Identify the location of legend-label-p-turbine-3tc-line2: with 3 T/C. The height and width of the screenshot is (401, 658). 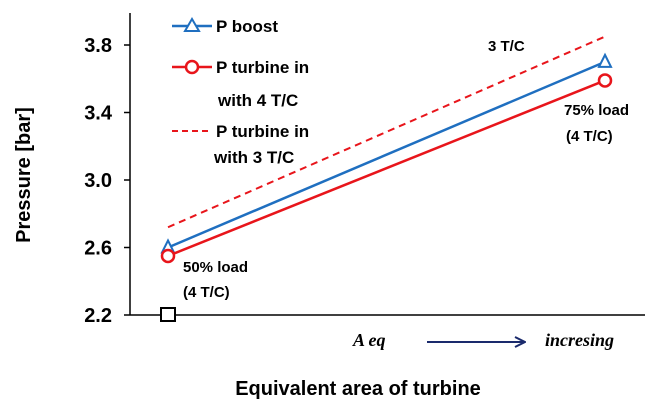
(253, 157).